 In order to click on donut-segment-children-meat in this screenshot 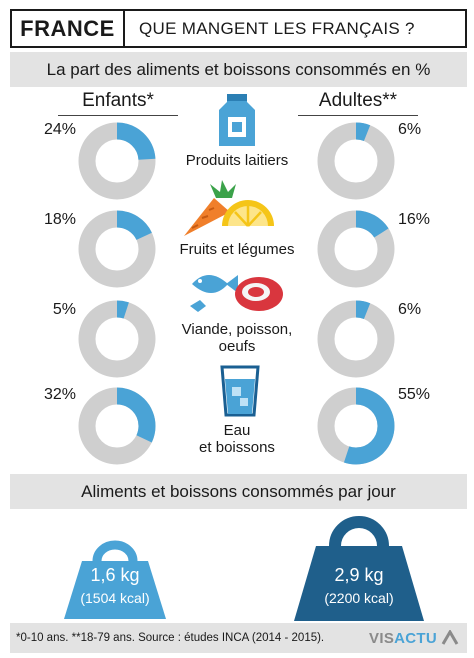, I will do `click(117, 339)`.